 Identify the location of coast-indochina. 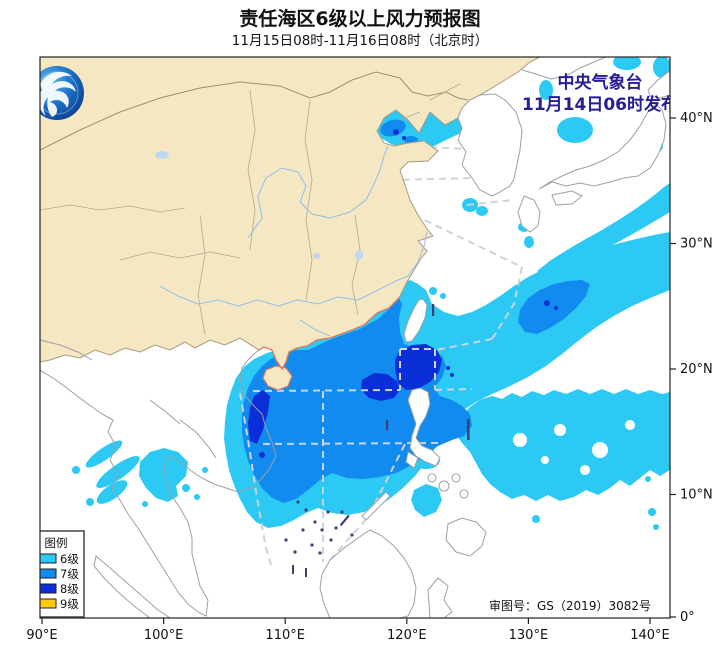
(158, 483).